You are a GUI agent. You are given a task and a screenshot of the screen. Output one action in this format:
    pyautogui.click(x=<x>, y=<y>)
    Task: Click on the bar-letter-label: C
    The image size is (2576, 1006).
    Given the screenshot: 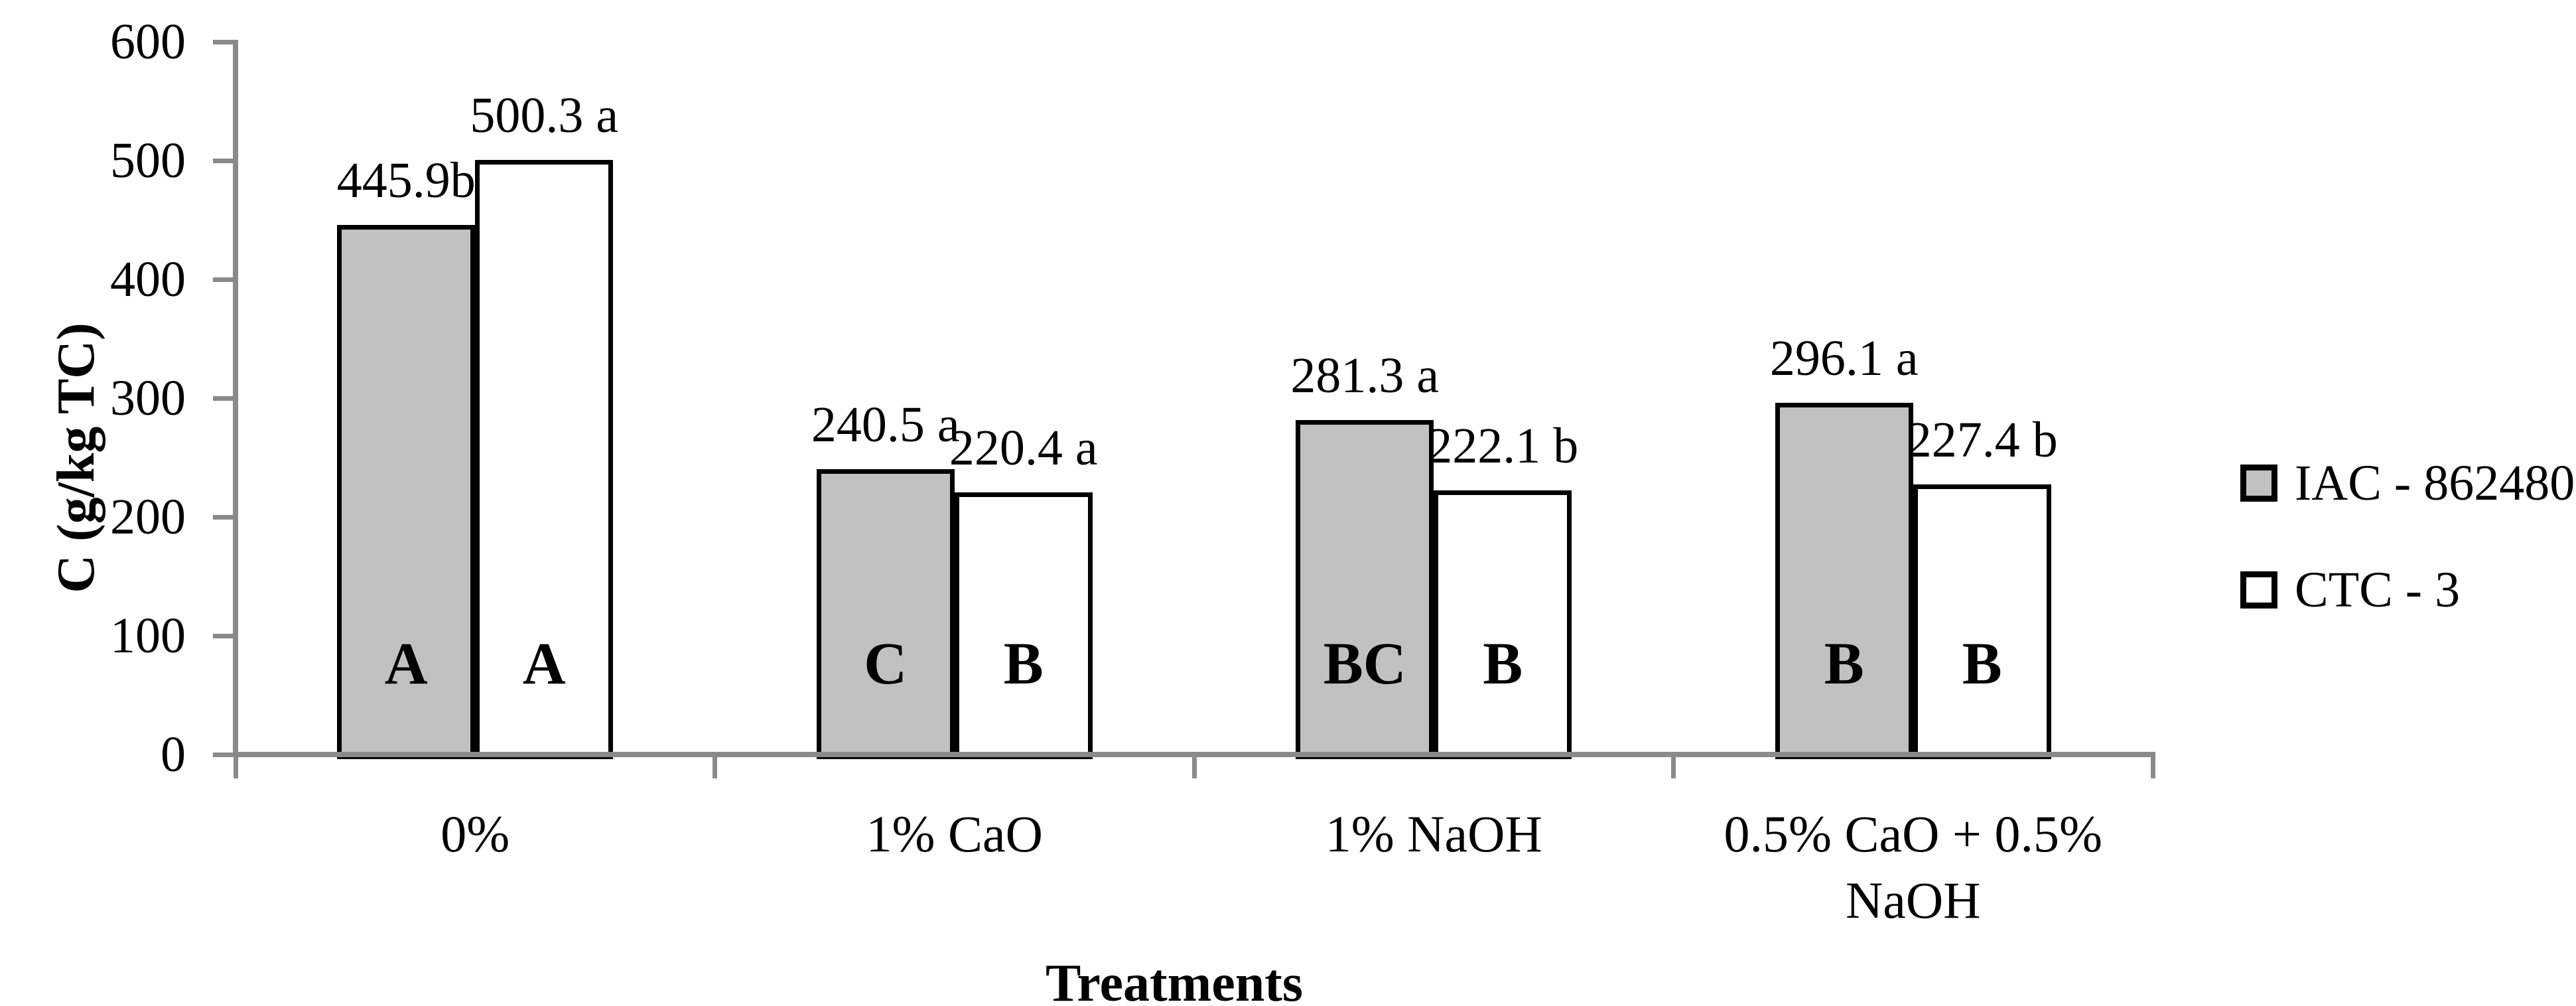 What is the action you would take?
    pyautogui.click(x=886, y=664)
    